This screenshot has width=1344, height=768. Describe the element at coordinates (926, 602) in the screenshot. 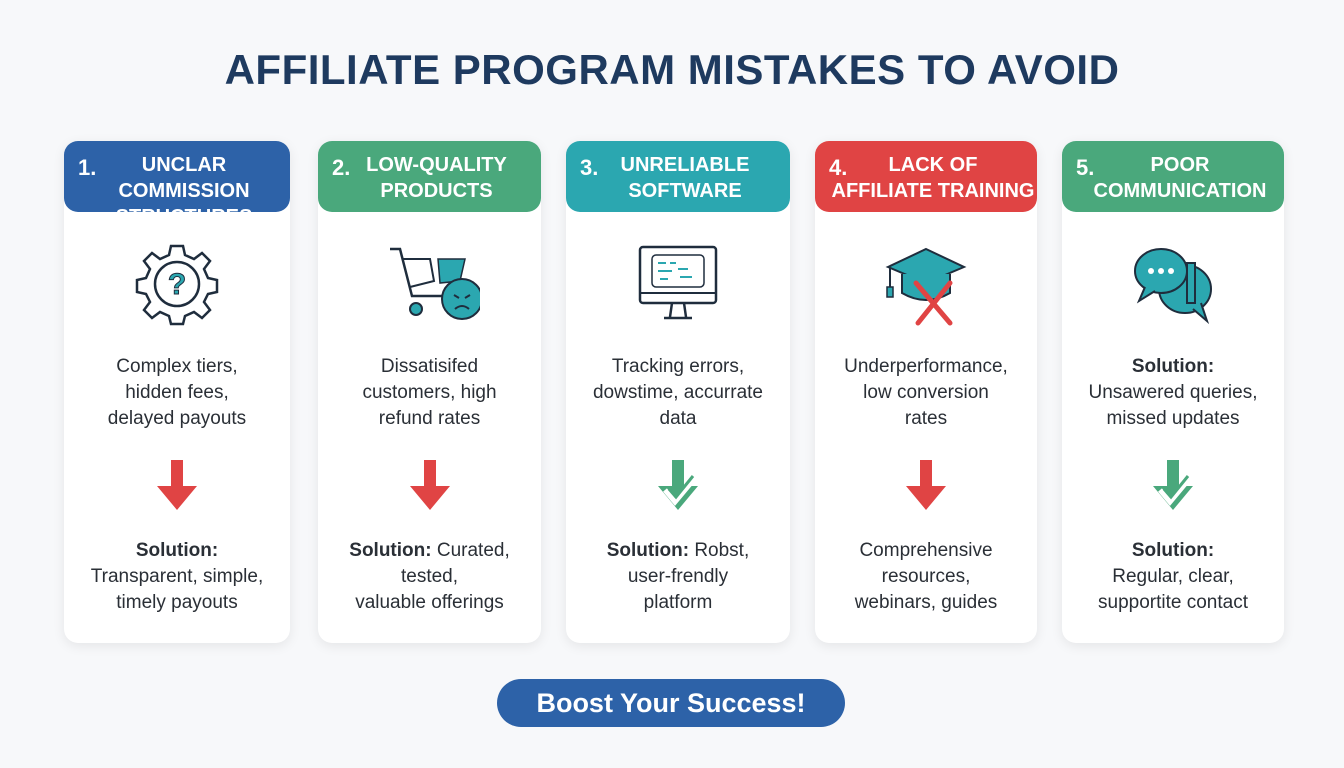

I see `solution-line: webinars, guides` at that location.